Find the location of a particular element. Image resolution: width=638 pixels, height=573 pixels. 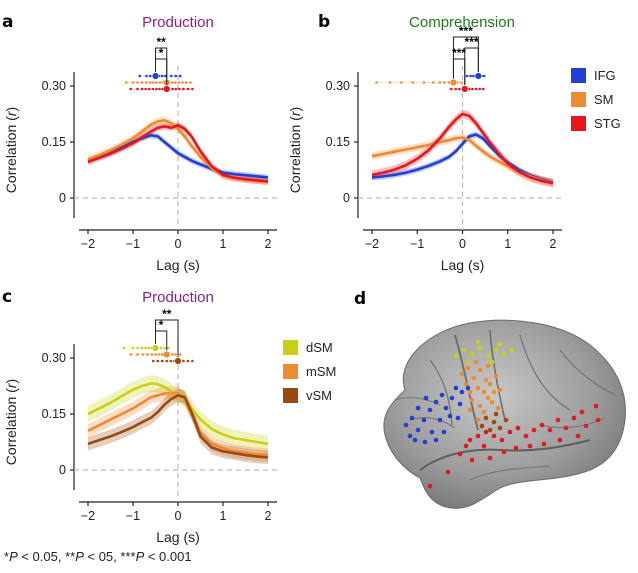

legend-label-dSM: dSM is located at coordinates (319, 347).